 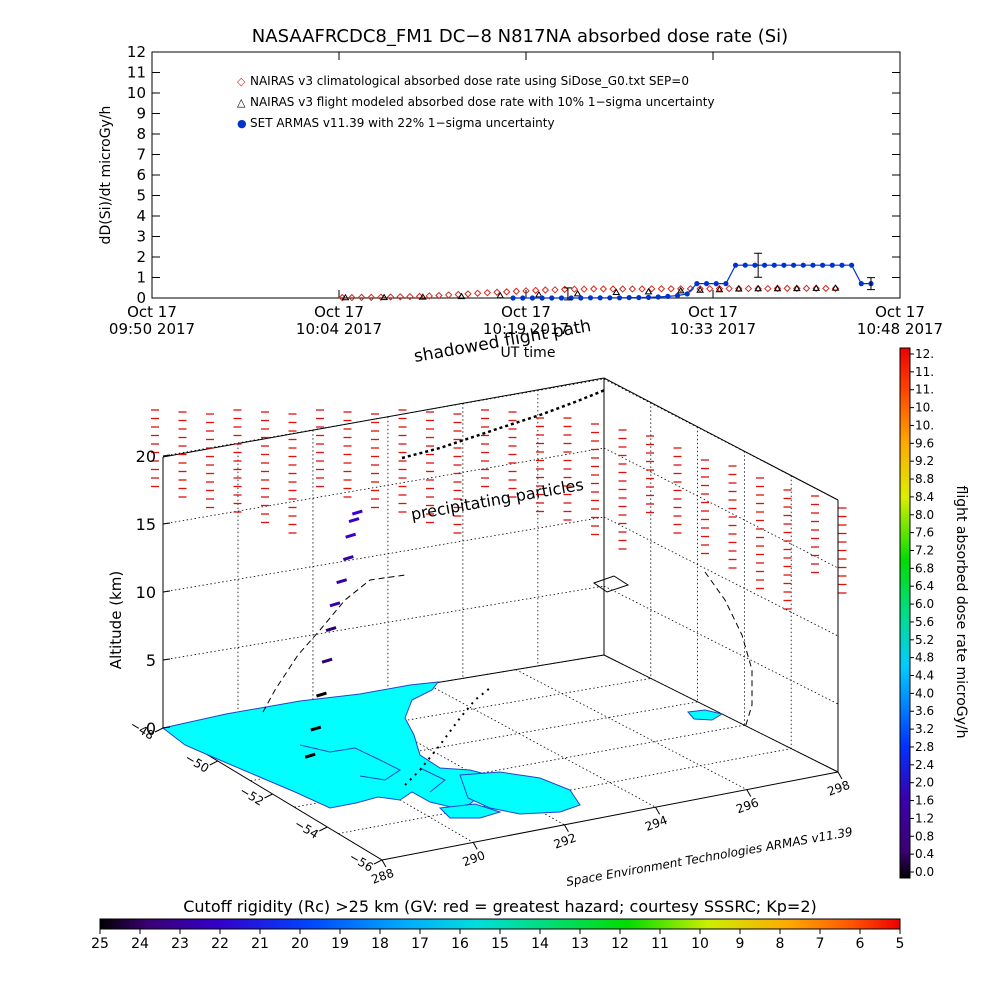 I want to click on colorbar-tick-label: 8.0, so click(x=924, y=515).